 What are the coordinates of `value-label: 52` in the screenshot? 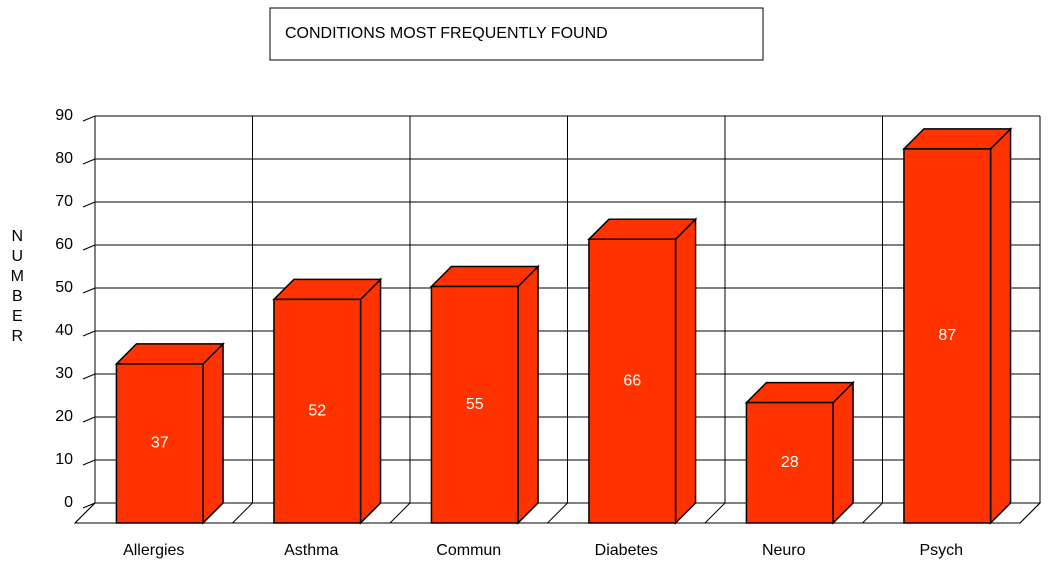 It's located at (317, 410).